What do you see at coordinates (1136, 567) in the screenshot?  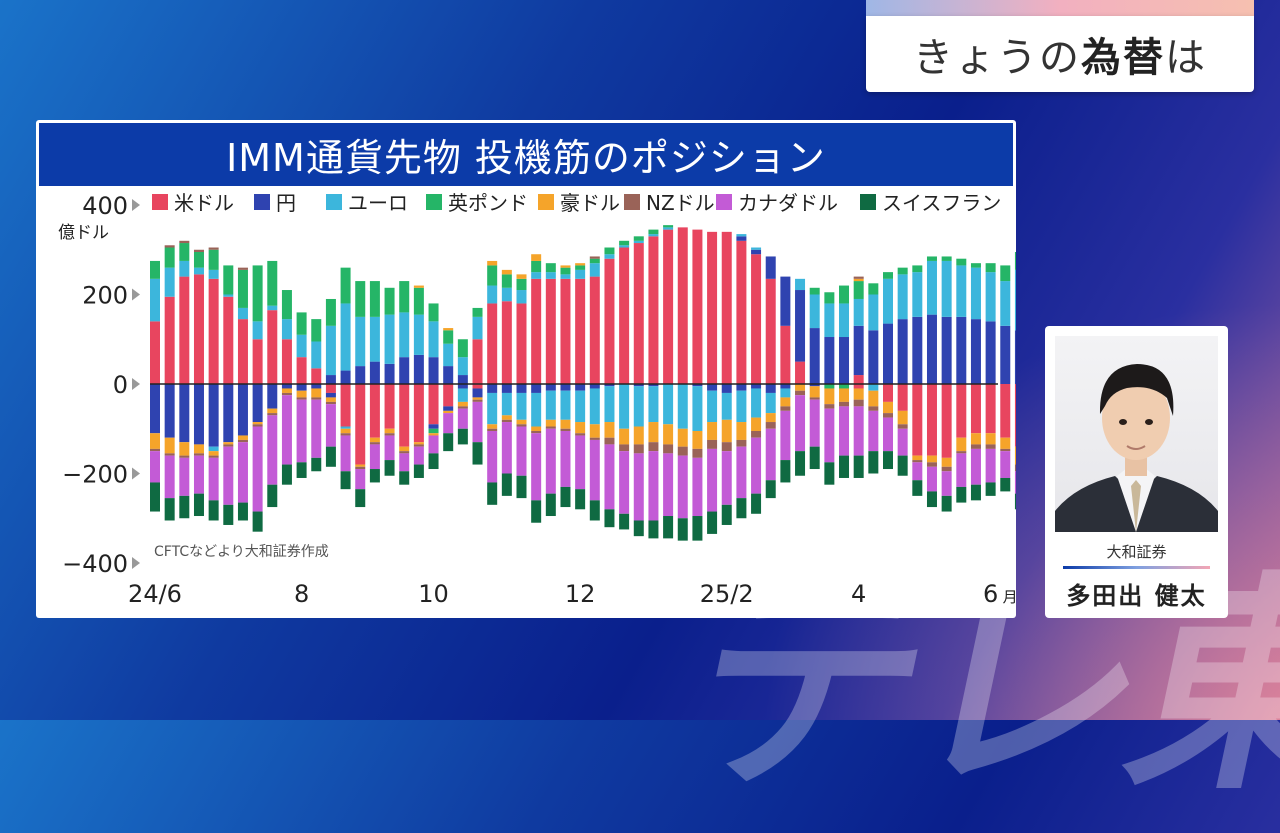 I see `card-divider` at bounding box center [1136, 567].